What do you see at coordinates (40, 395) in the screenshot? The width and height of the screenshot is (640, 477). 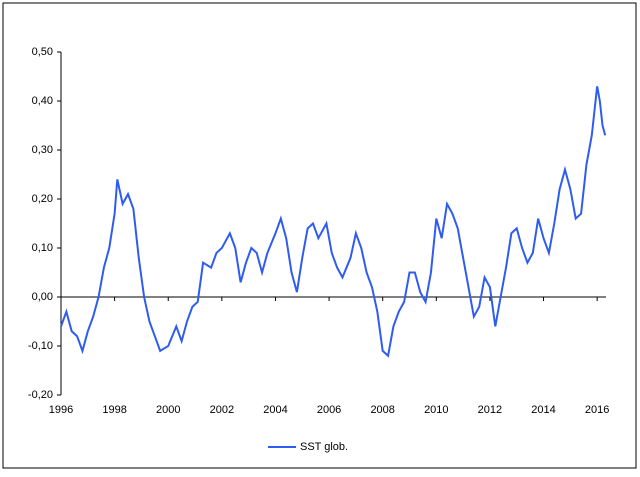 I see `y-tick-label: -0,20` at bounding box center [40, 395].